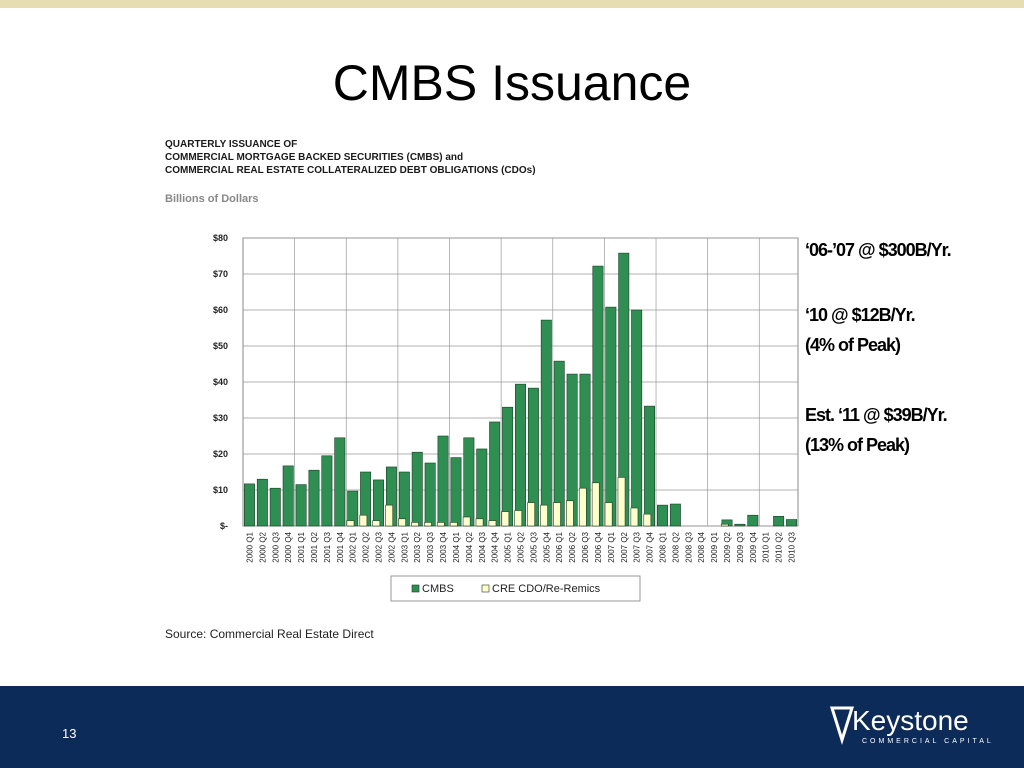 The image size is (1024, 768). Describe the element at coordinates (701, 546) in the screenshot. I see `x-tick-label: 2008 Q4` at that location.